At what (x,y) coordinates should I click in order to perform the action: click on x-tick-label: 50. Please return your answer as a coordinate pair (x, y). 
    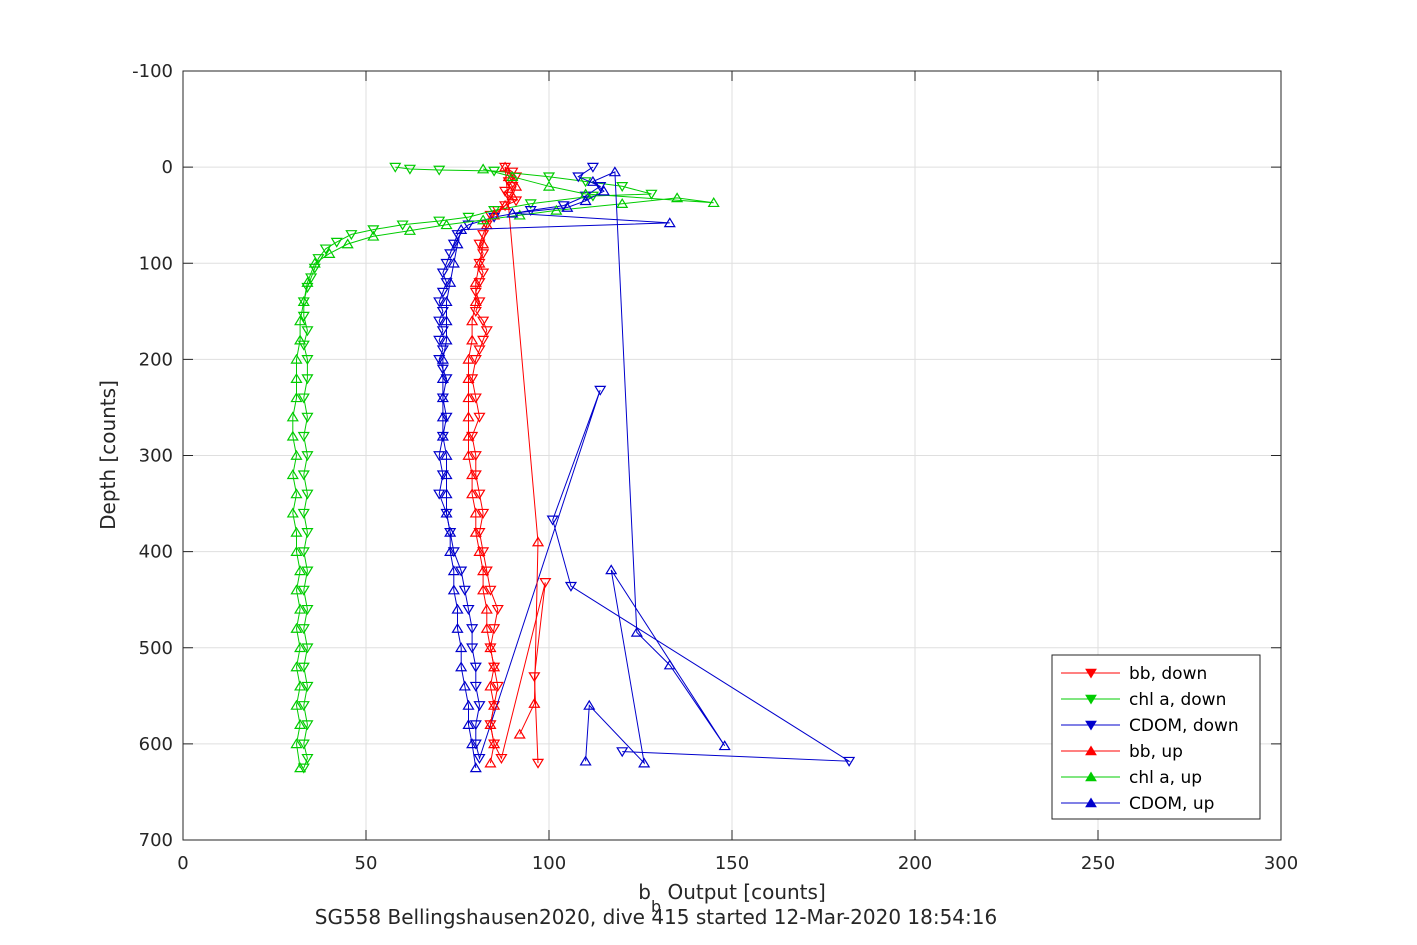
    Looking at the image, I should click on (366, 863).